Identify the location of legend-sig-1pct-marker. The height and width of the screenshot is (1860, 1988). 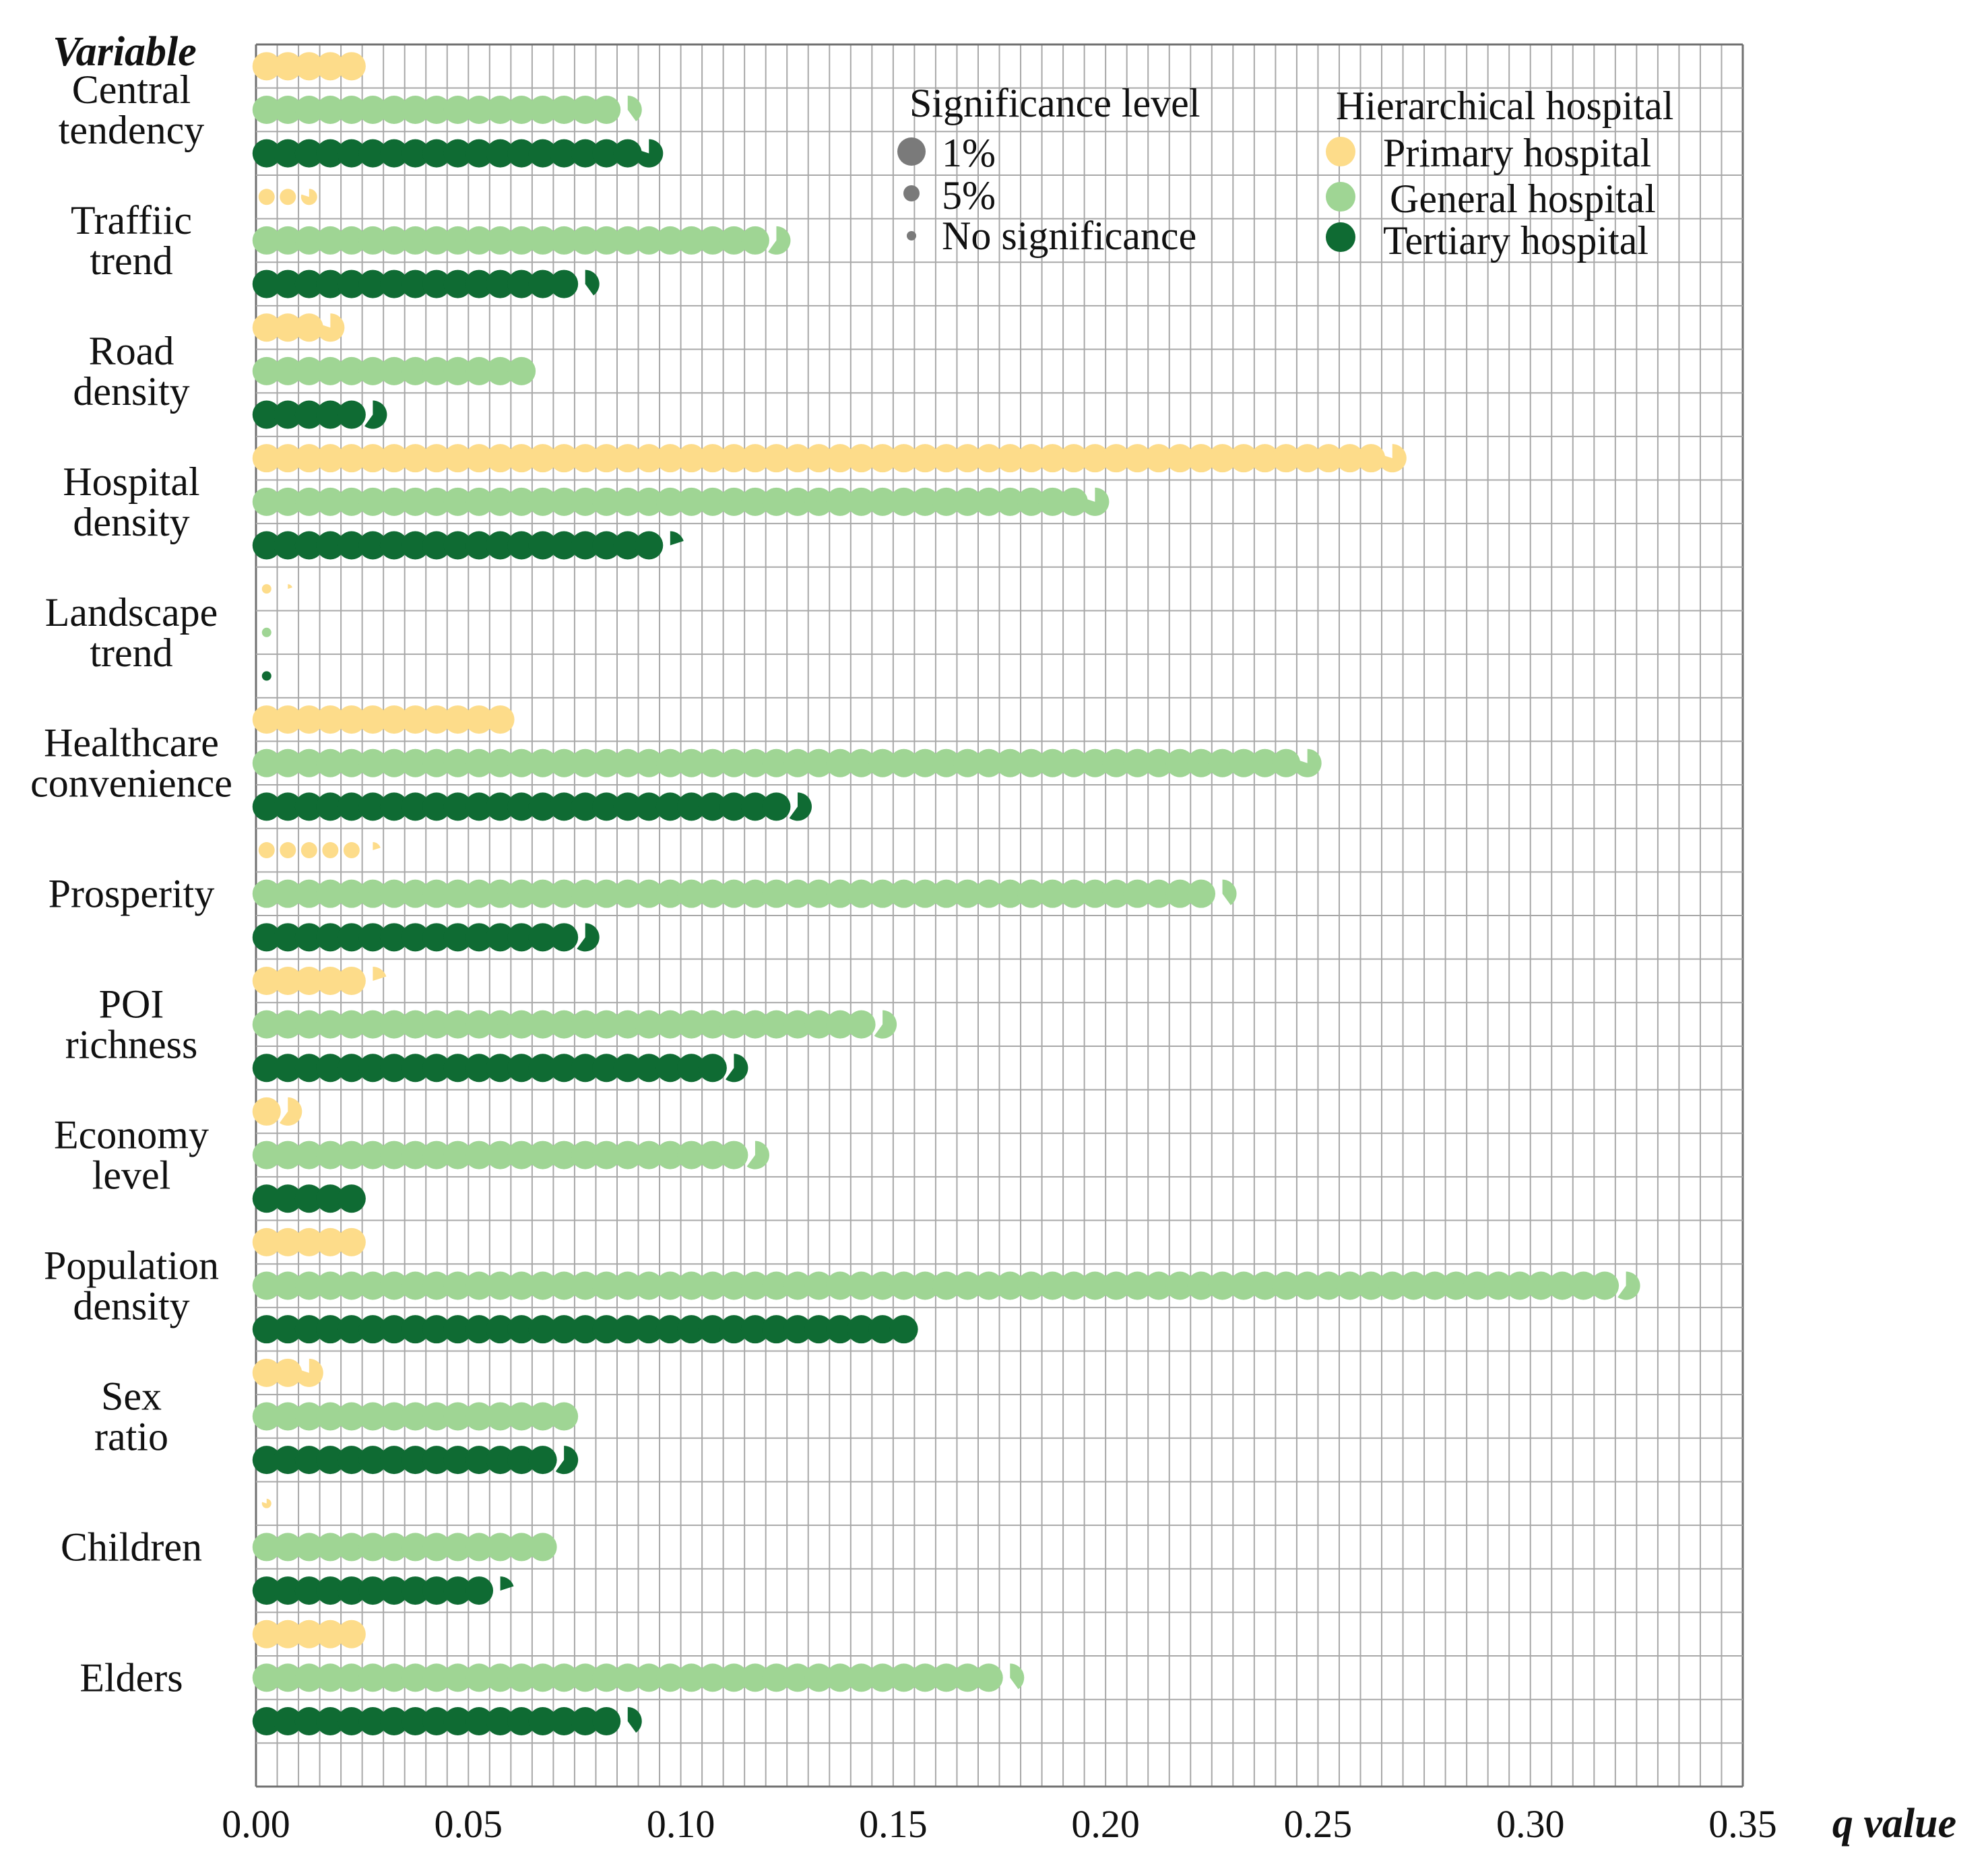
(912, 151).